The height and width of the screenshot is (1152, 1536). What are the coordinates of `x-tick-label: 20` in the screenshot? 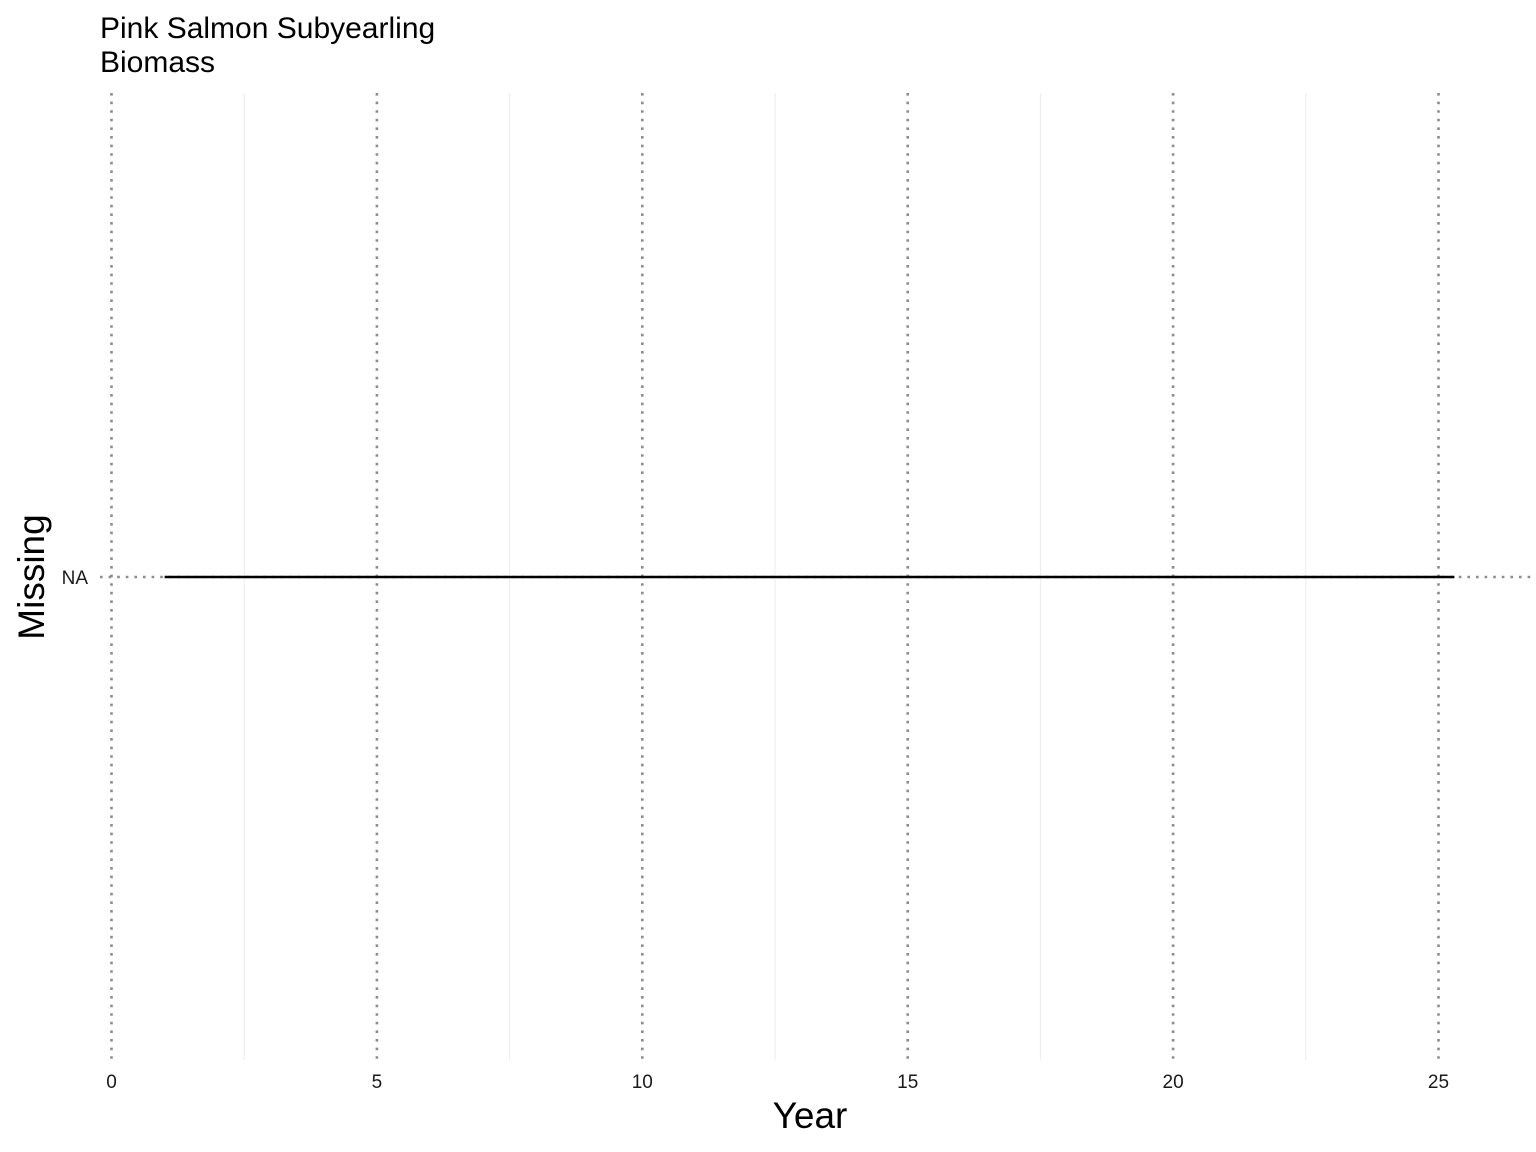 It's located at (1173, 1082).